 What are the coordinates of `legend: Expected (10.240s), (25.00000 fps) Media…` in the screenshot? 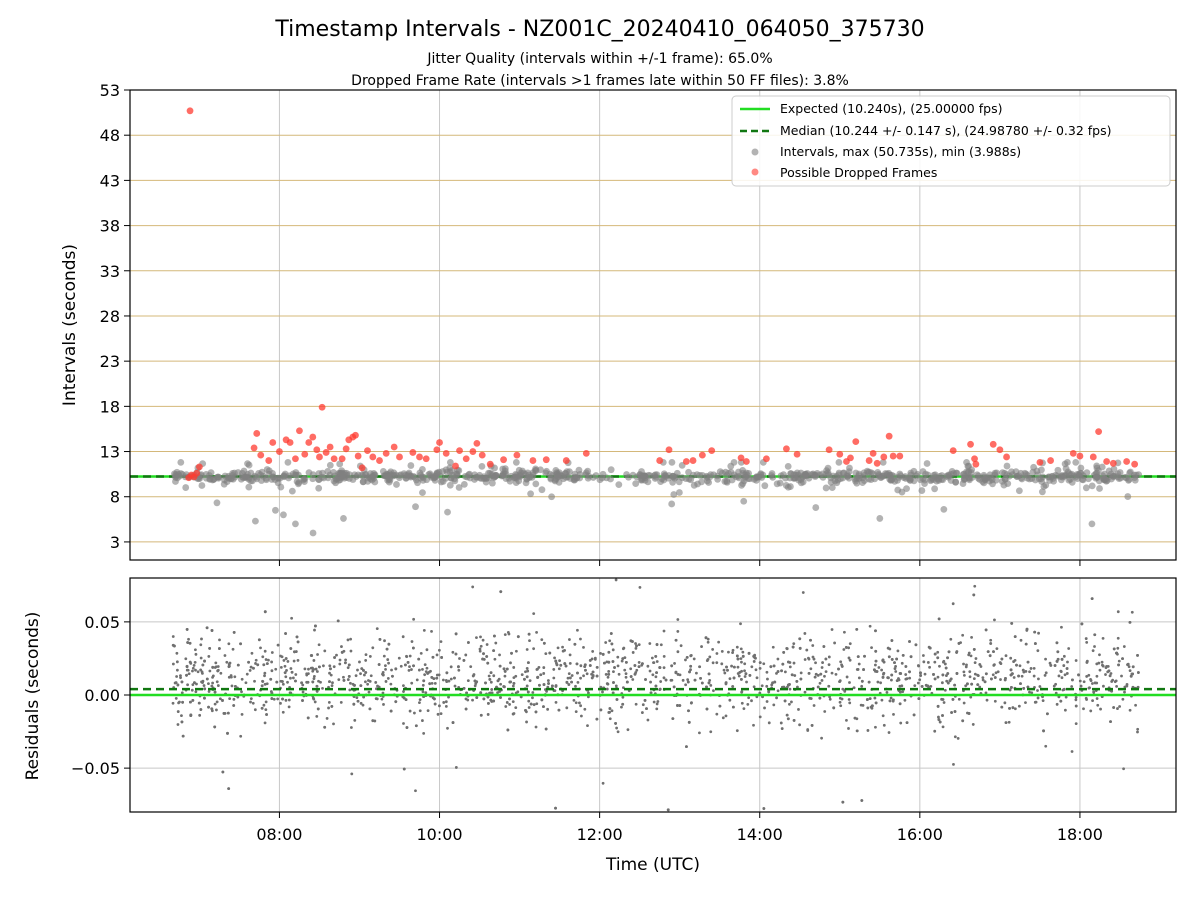 It's located at (951, 141).